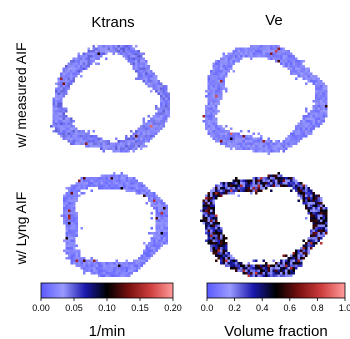  I want to click on colorbar-tick-label: 0.20, so click(173, 308).